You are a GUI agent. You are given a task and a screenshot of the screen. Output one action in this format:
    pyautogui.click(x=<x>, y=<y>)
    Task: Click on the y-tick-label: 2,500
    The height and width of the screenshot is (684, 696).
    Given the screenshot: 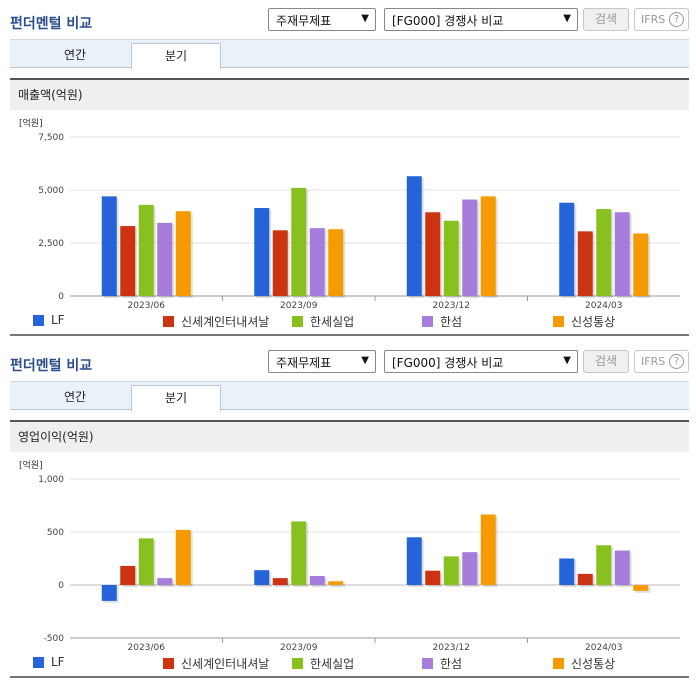 What is the action you would take?
    pyautogui.click(x=51, y=244)
    